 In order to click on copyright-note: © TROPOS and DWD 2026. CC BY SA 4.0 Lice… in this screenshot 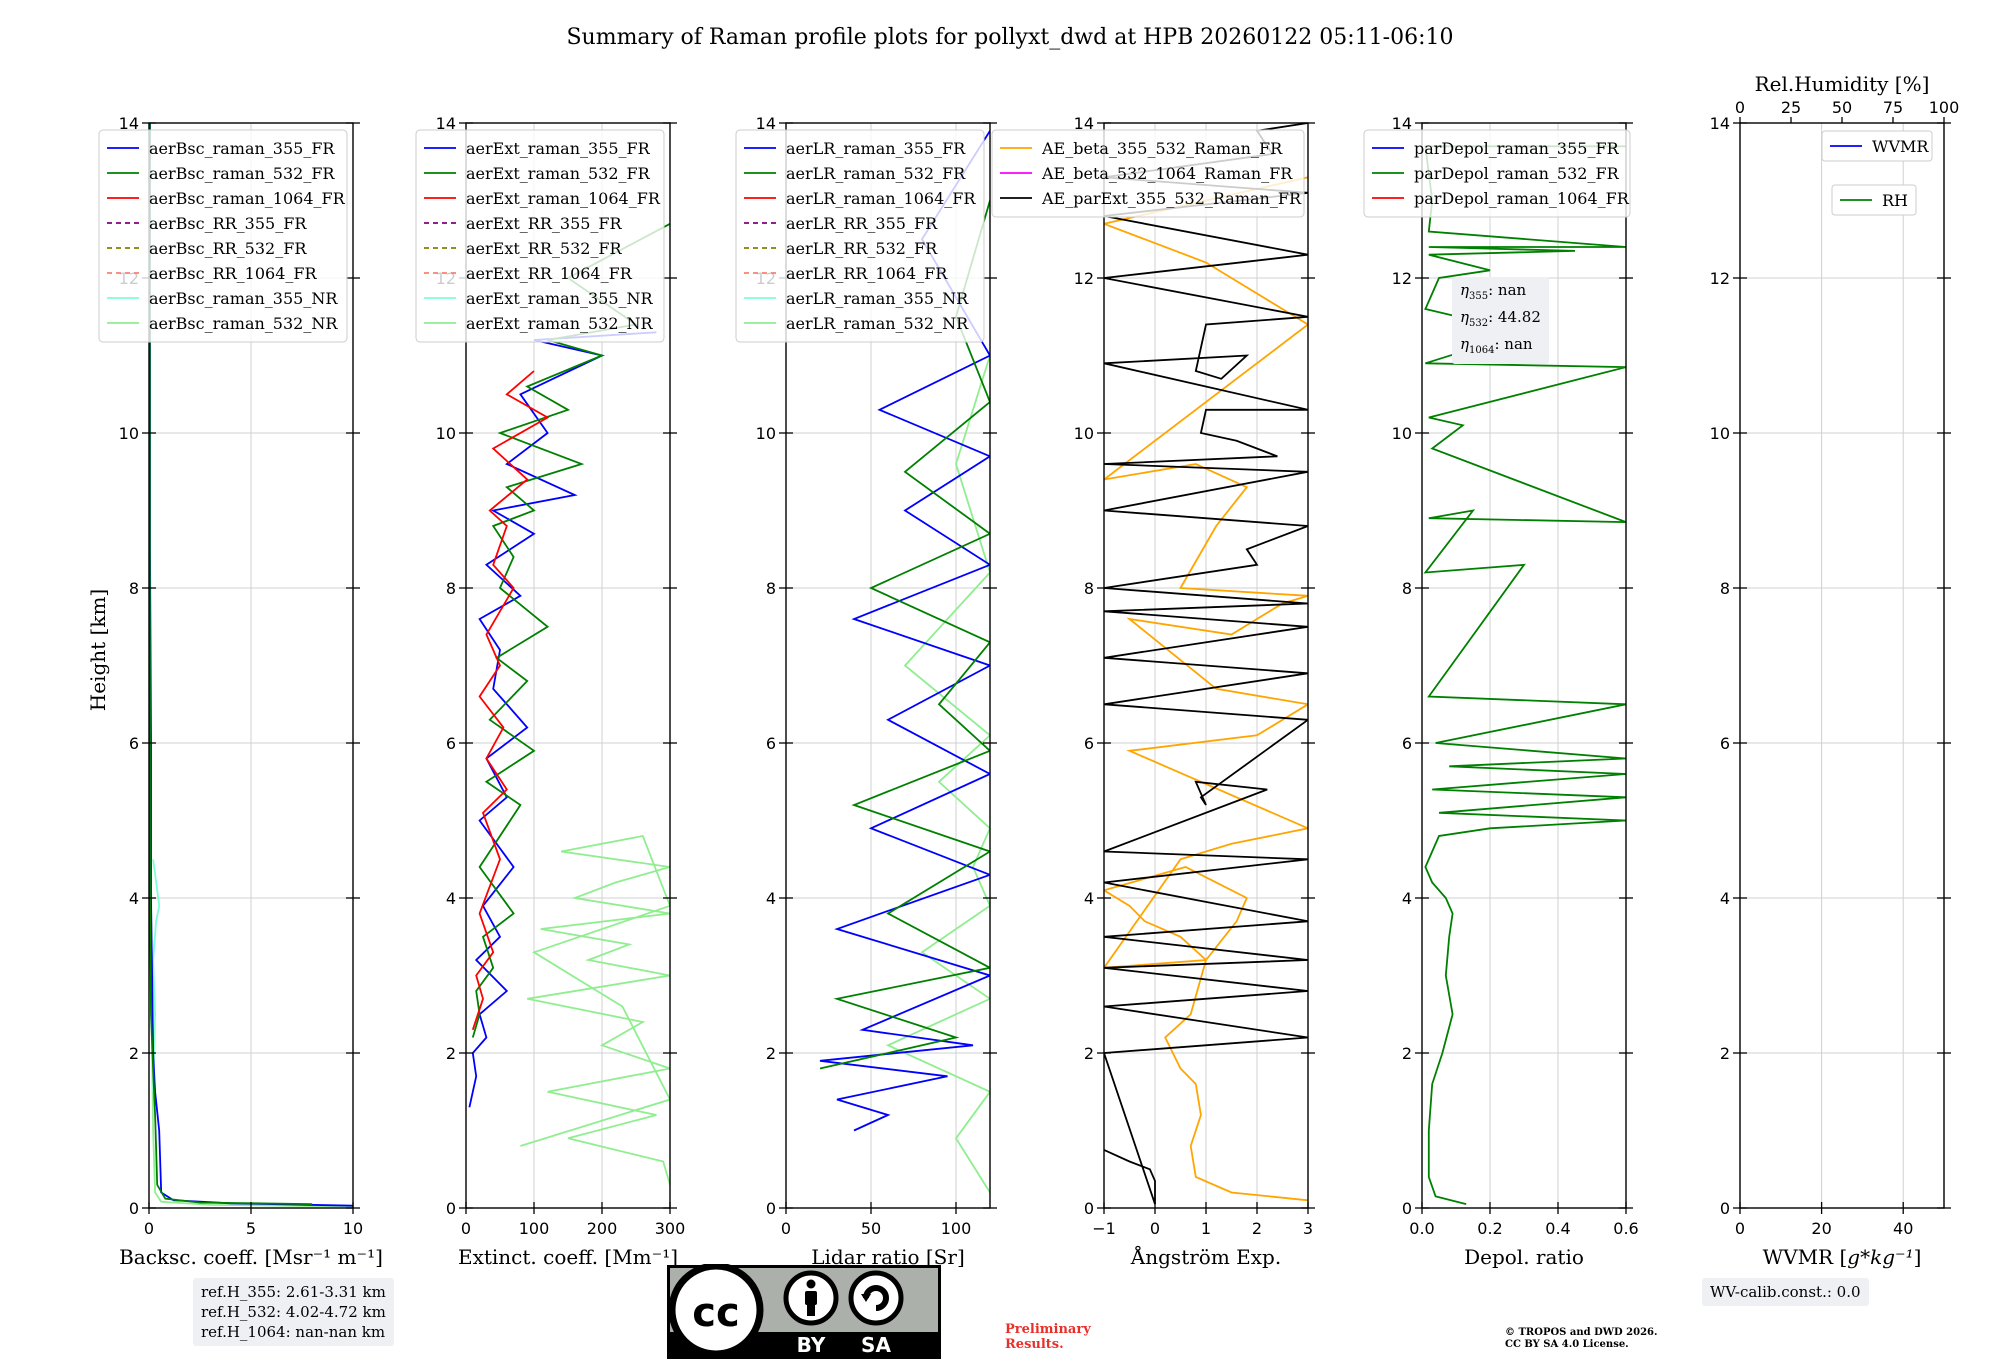, I will do `click(1581, 1338)`.